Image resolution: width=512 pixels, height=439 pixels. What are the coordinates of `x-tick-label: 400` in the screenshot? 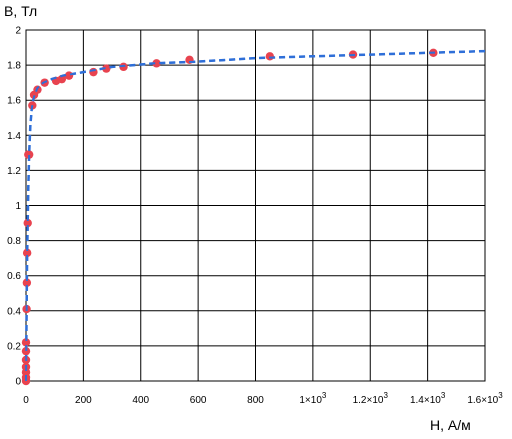 It's located at (140, 400).